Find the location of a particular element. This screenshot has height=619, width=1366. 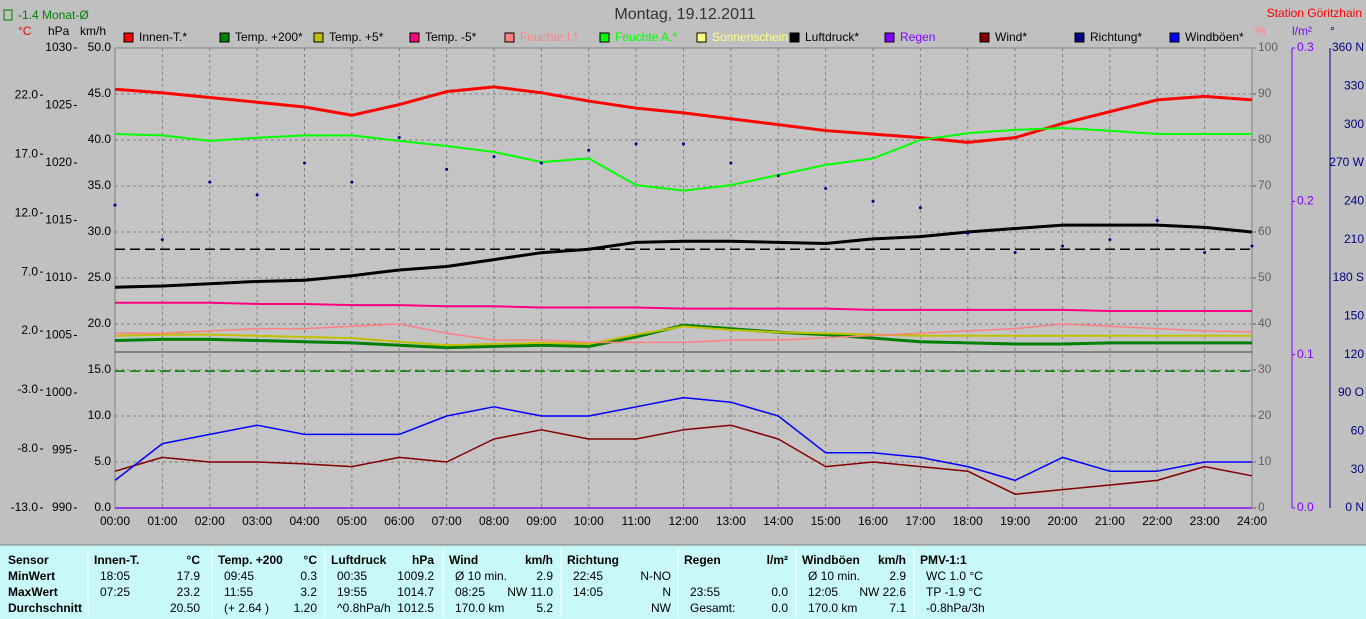

table-unit: km/h is located at coordinates (892, 560).